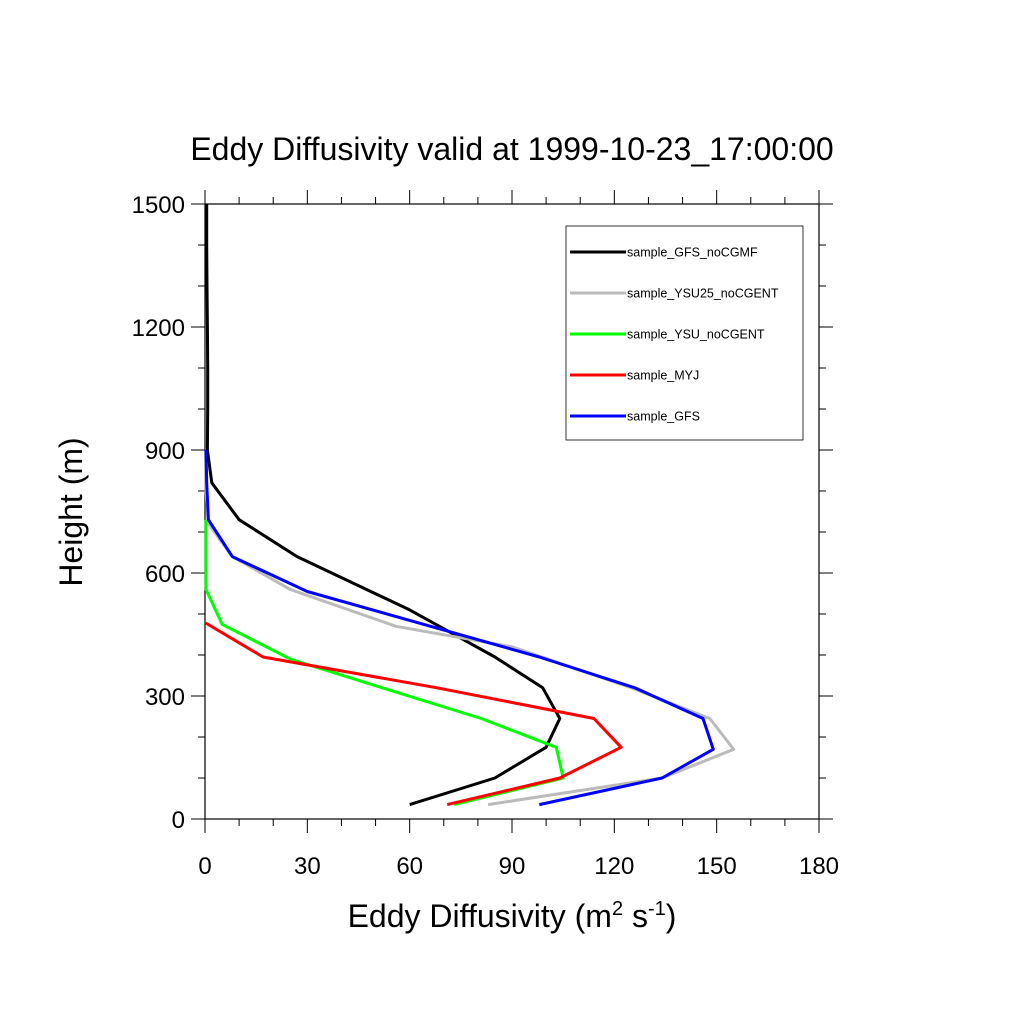 Image resolution: width=1024 pixels, height=1024 pixels. Describe the element at coordinates (165, 451) in the screenshot. I see `y-tick-label: 900` at that location.